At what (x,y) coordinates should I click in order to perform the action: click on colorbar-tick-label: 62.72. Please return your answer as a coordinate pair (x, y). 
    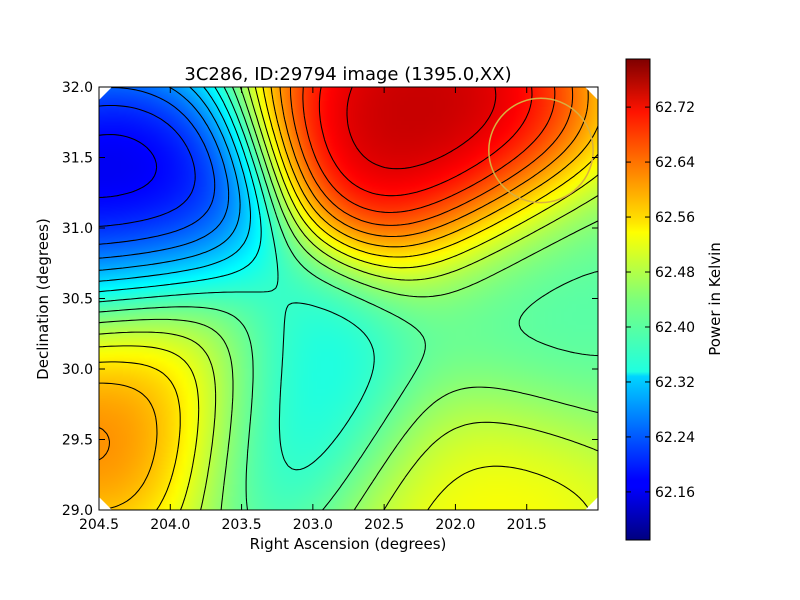
    Looking at the image, I should click on (675, 108).